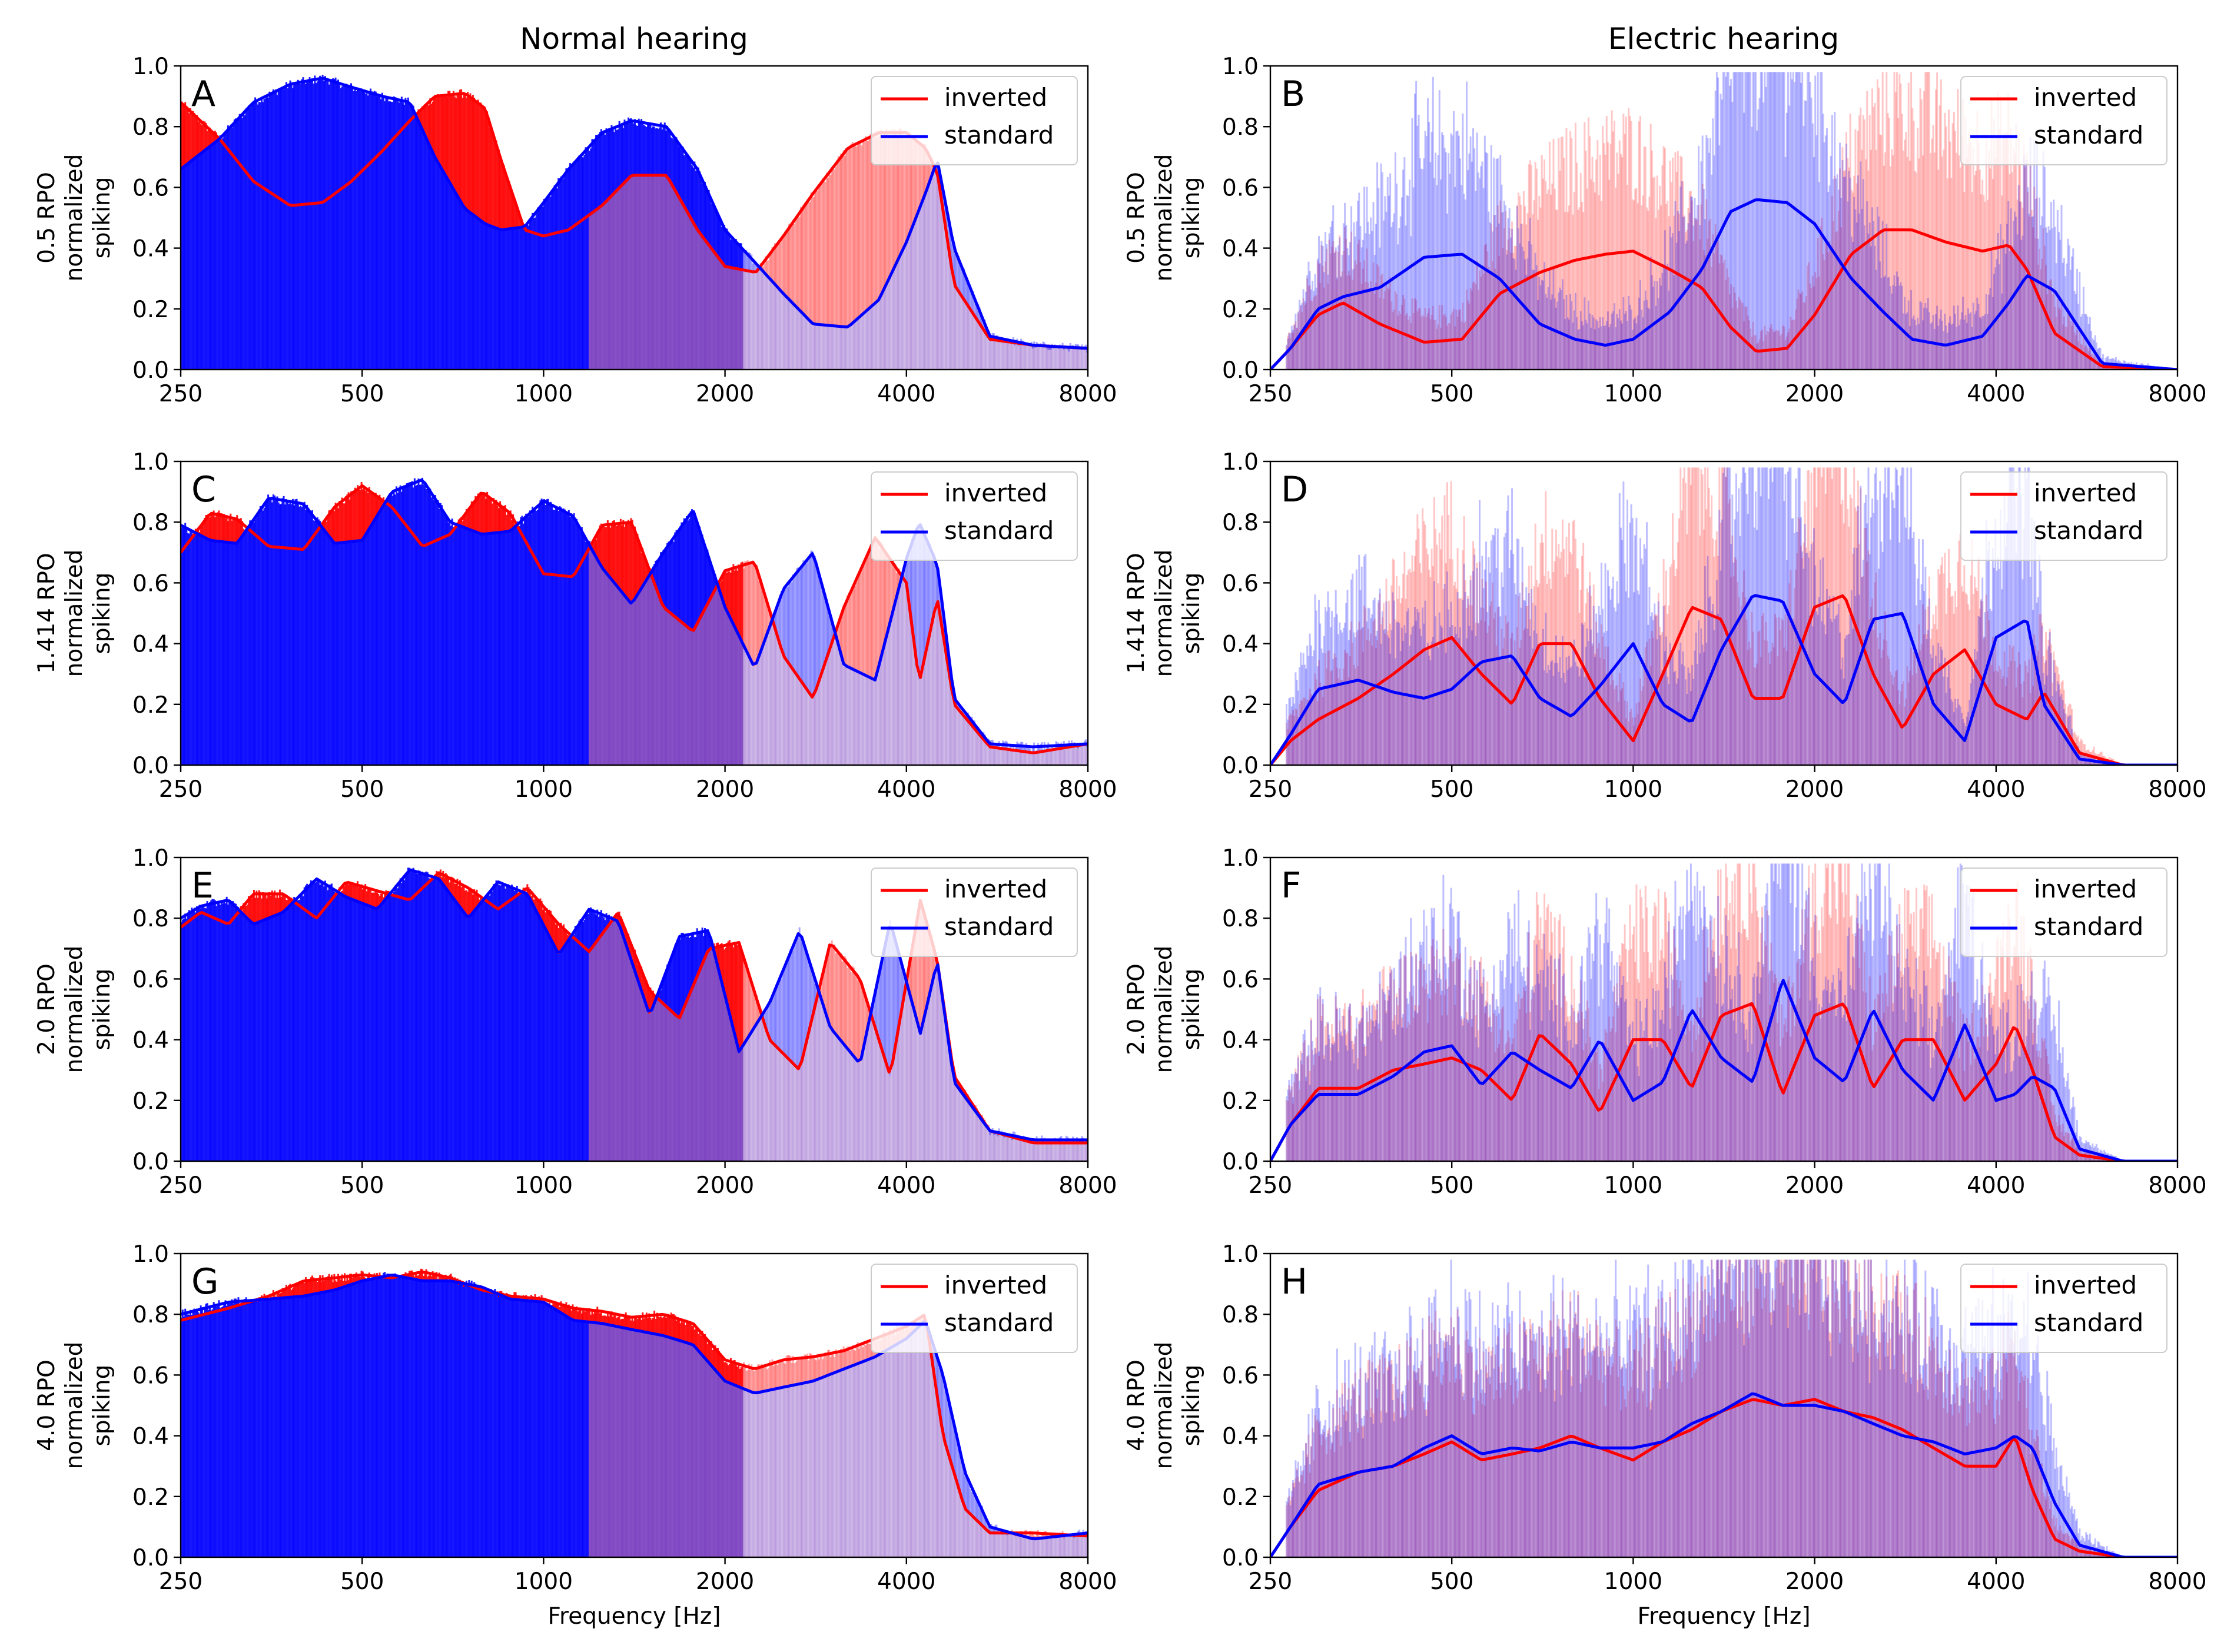  What do you see at coordinates (203, 94) in the screenshot?
I see `panel-letter: A` at bounding box center [203, 94].